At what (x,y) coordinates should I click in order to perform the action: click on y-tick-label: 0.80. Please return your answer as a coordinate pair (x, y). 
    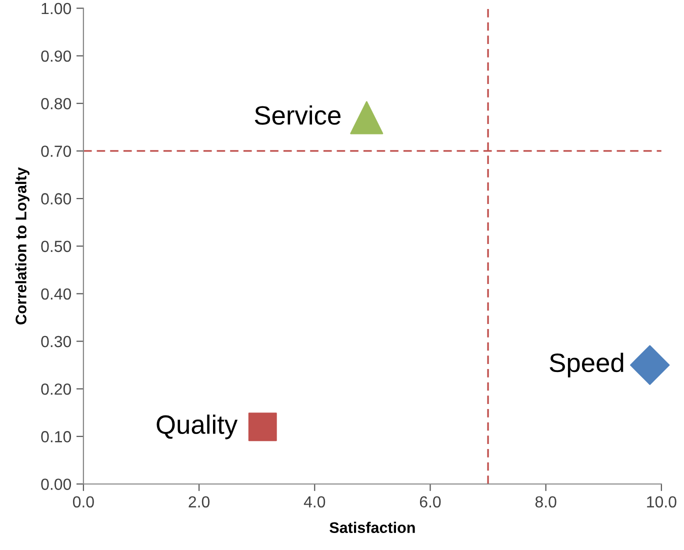
    Looking at the image, I should click on (56, 104).